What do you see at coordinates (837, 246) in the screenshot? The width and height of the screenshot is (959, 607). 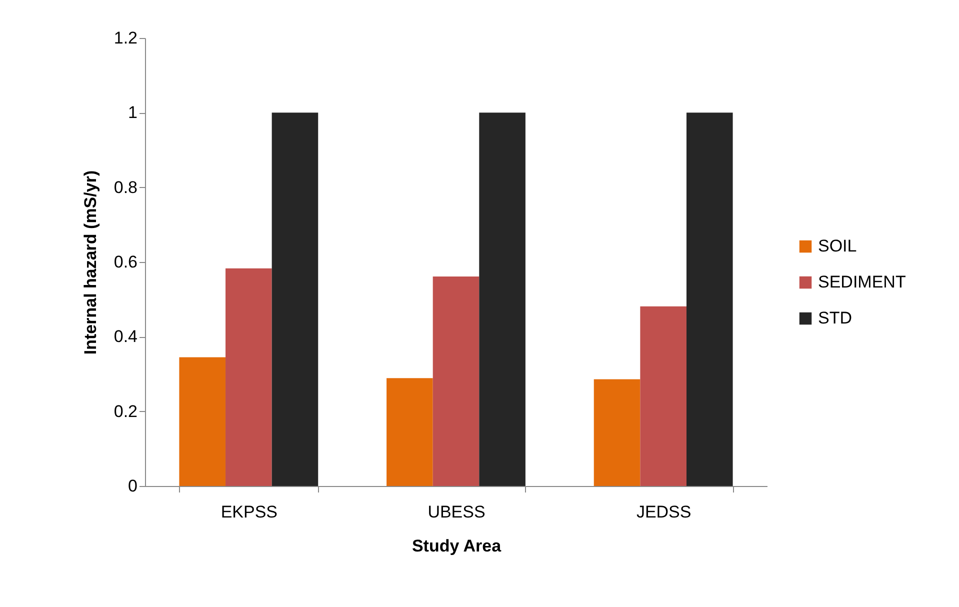 I see `legend-label: SOIL` at bounding box center [837, 246].